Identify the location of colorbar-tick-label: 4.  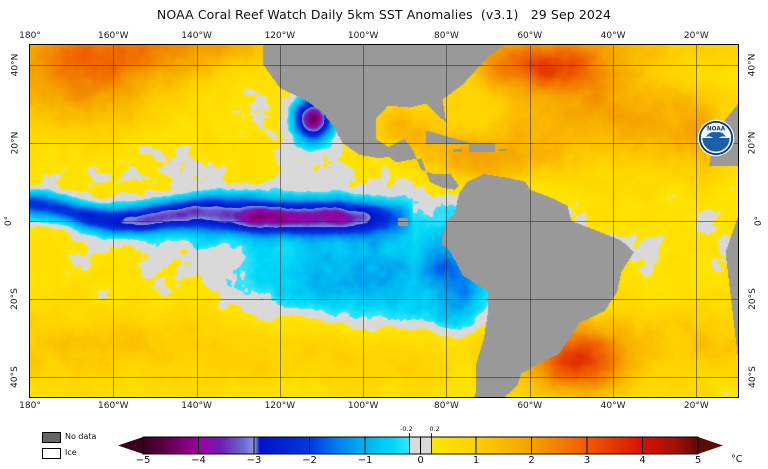
(642, 460).